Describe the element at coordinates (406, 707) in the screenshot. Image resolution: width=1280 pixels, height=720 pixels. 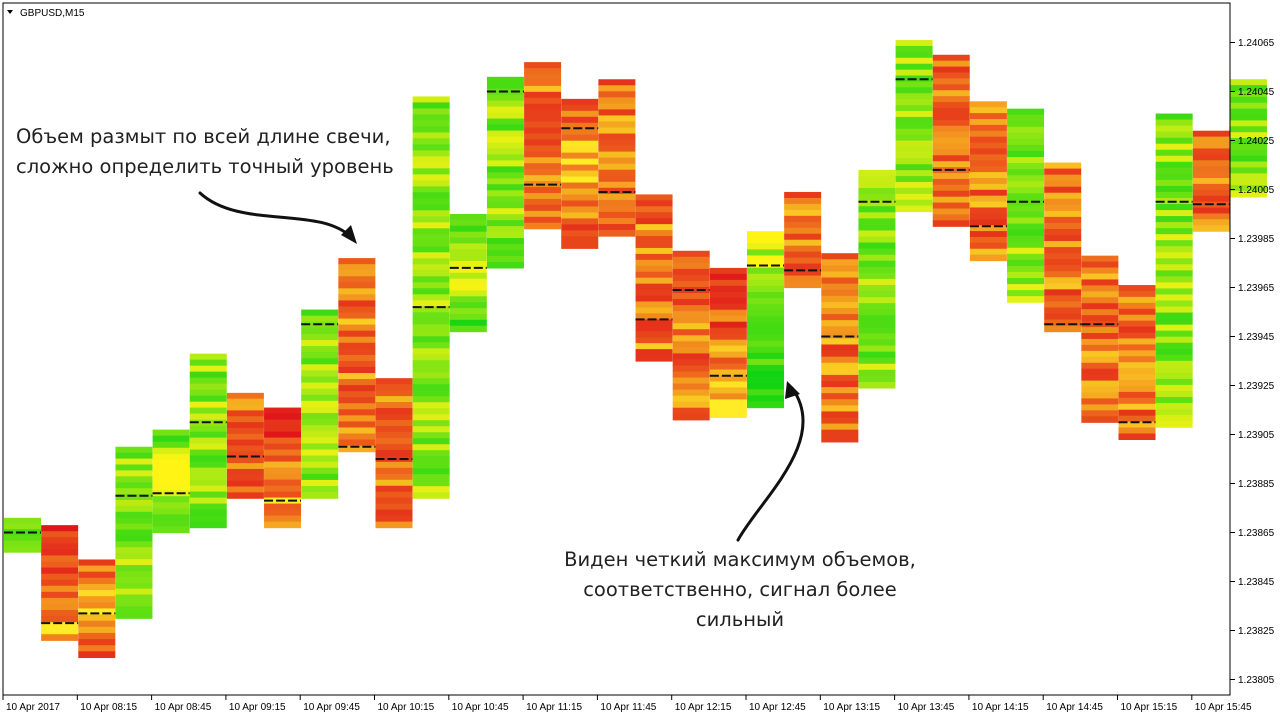
I see `x-tick-label: 10 Apr 10:15` at that location.